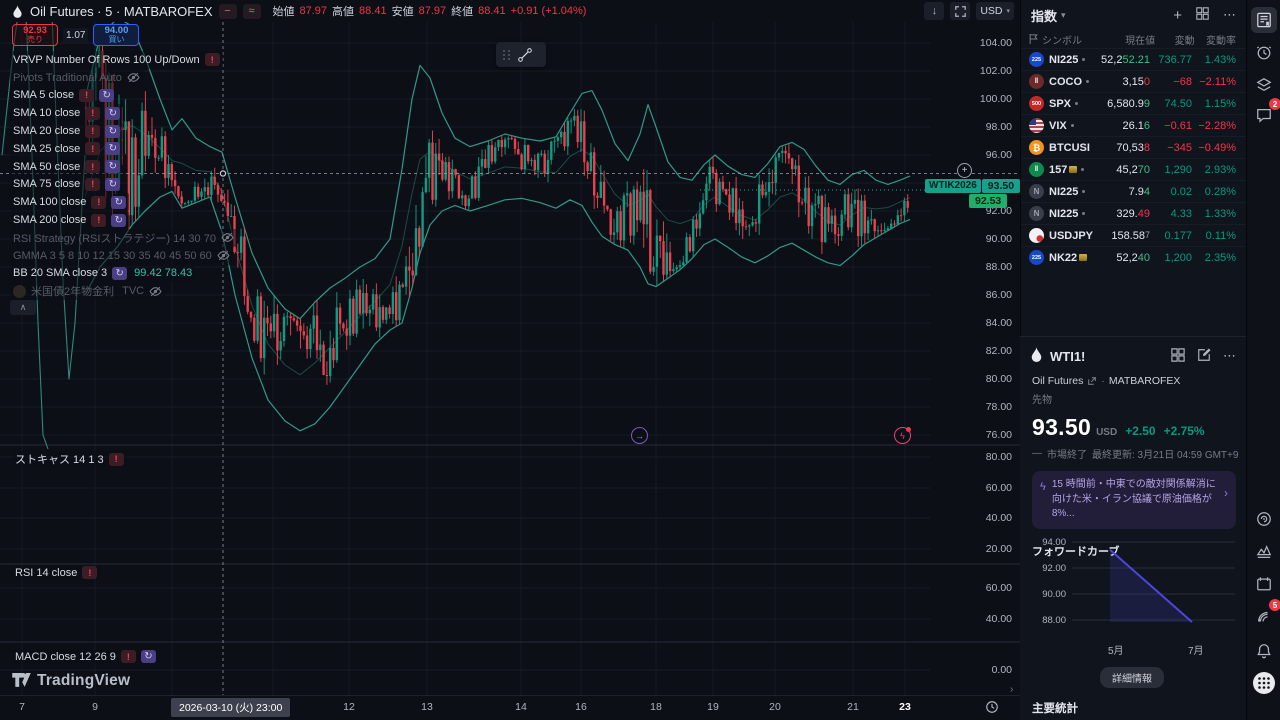 Image resolution: width=1280 pixels, height=720 pixels. Describe the element at coordinates (995, 11) in the screenshot. I see `currency-selector: USD ▾` at that location.